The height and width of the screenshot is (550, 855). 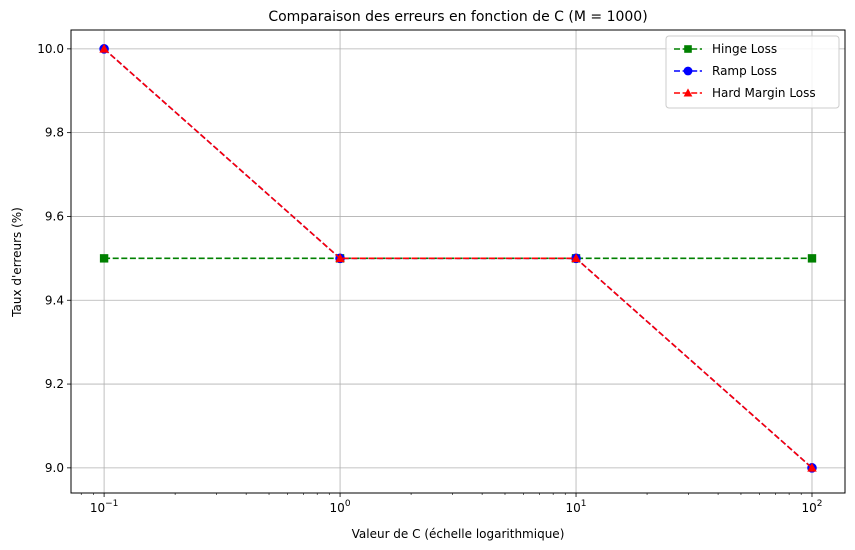 I want to click on y-tick-label: 9.2, so click(x=54, y=384).